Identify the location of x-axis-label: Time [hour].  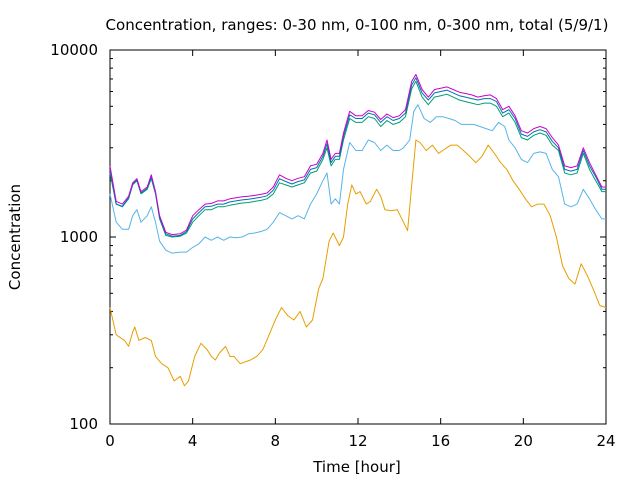
(356, 467).